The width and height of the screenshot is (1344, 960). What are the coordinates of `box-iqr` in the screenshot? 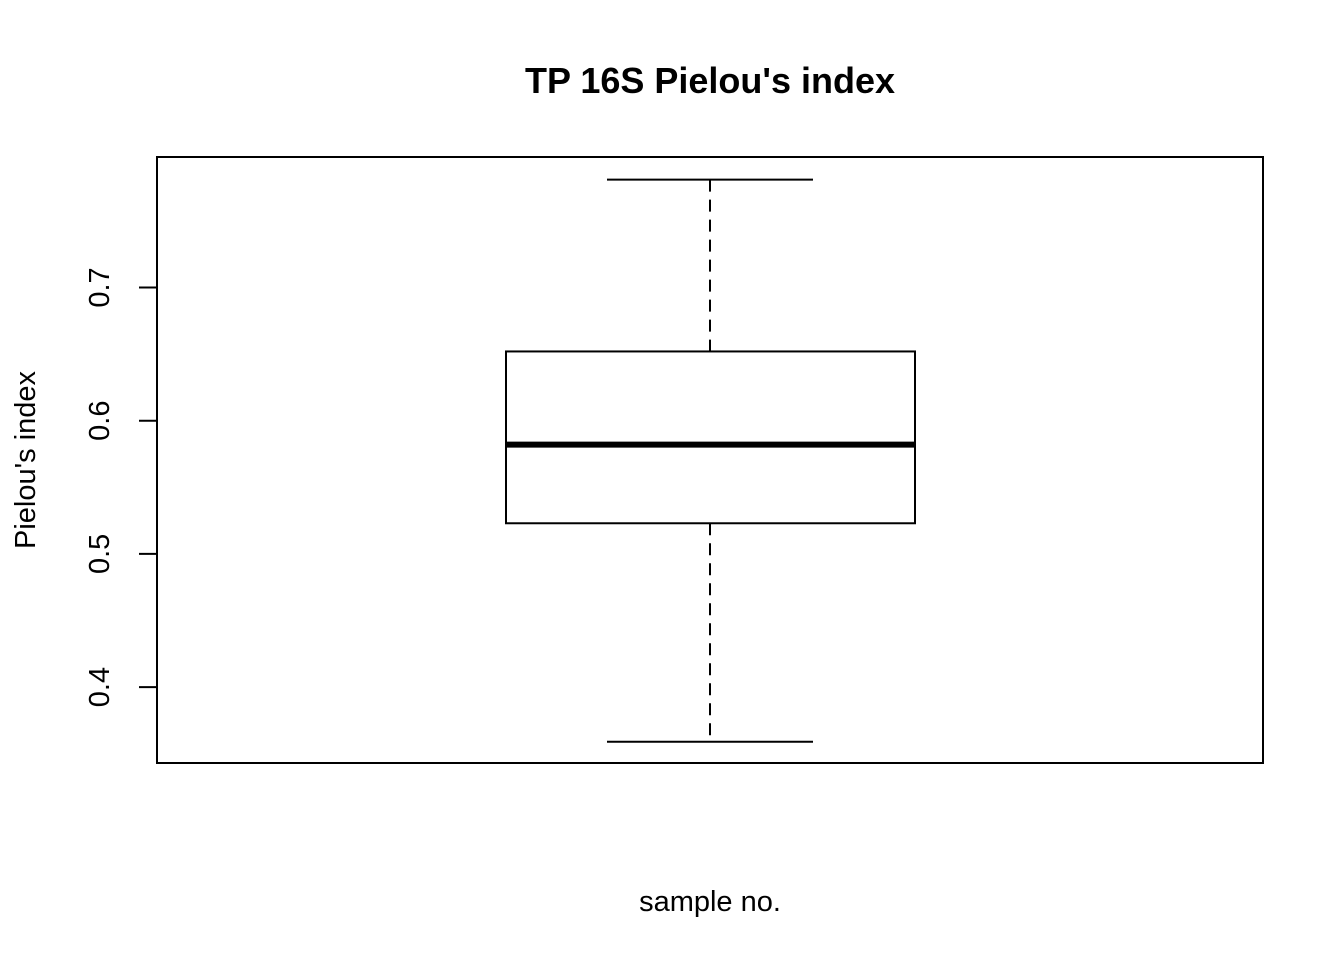 It's located at (710, 437).